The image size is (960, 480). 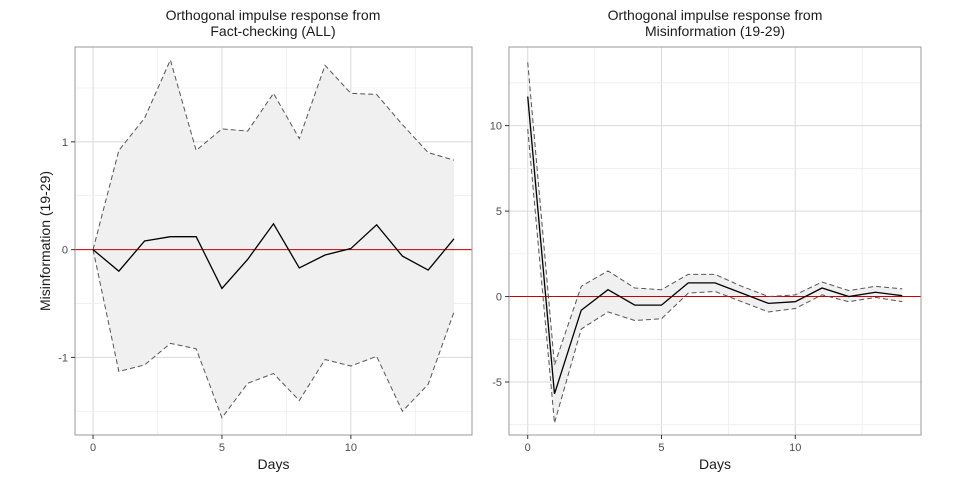 What do you see at coordinates (272, 31) in the screenshot?
I see `chart-title-line: Fact-checking (ALL)` at bounding box center [272, 31].